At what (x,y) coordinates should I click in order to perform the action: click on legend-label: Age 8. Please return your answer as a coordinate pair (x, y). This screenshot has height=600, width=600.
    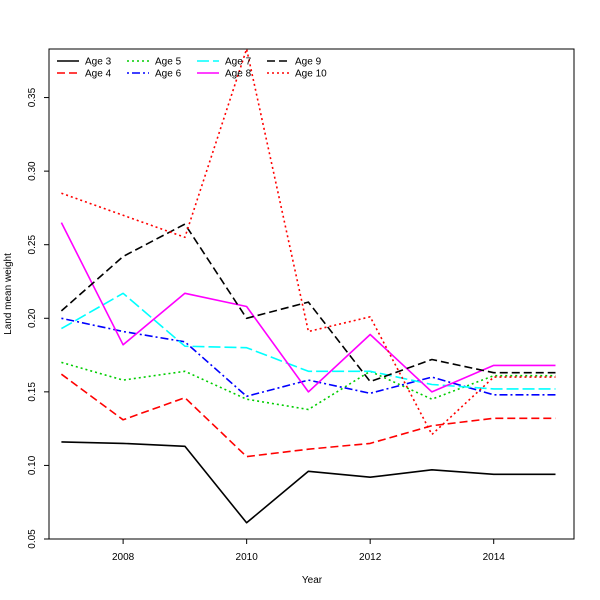
    Looking at the image, I should click on (238, 74).